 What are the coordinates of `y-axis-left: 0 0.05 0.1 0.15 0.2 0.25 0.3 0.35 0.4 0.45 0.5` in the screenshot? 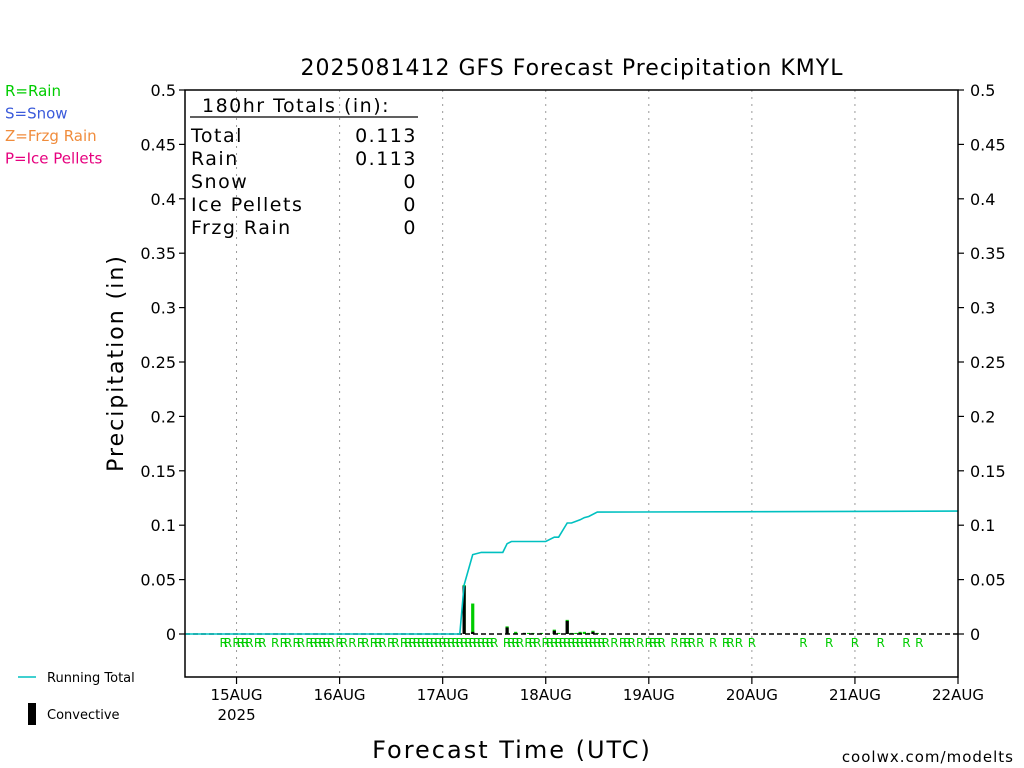 It's located at (162, 362).